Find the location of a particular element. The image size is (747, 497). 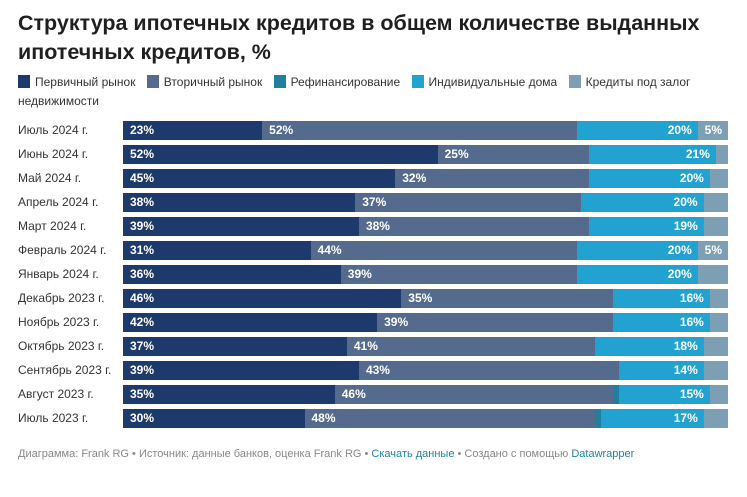

chart-row: Сентябрь 2023 г. 39% 43% 14% is located at coordinates (373, 370).